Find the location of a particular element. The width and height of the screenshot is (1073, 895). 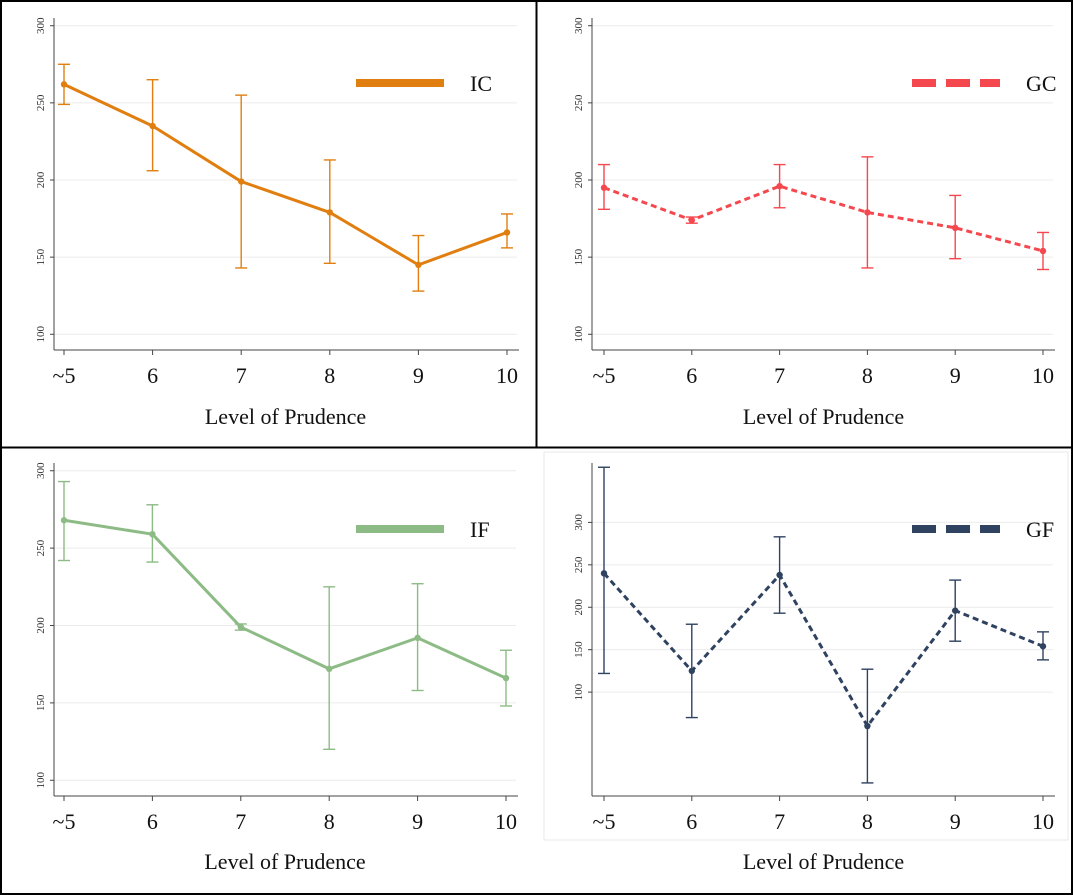

legend-label: IF is located at coordinates (480, 529).